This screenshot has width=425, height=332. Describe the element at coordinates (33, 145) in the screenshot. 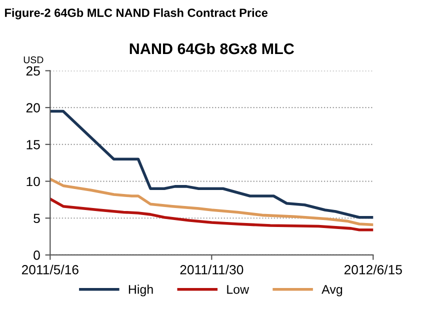

I see `y-tick-label: 15` at that location.